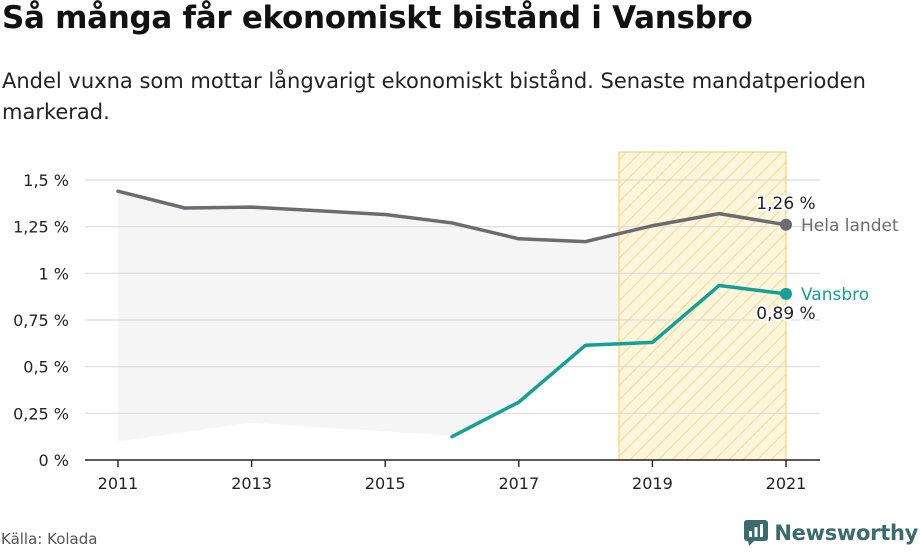 Image resolution: width=920 pixels, height=552 pixels. What do you see at coordinates (46, 367) in the screenshot?
I see `y-tick-label: 0,5 %` at bounding box center [46, 367].